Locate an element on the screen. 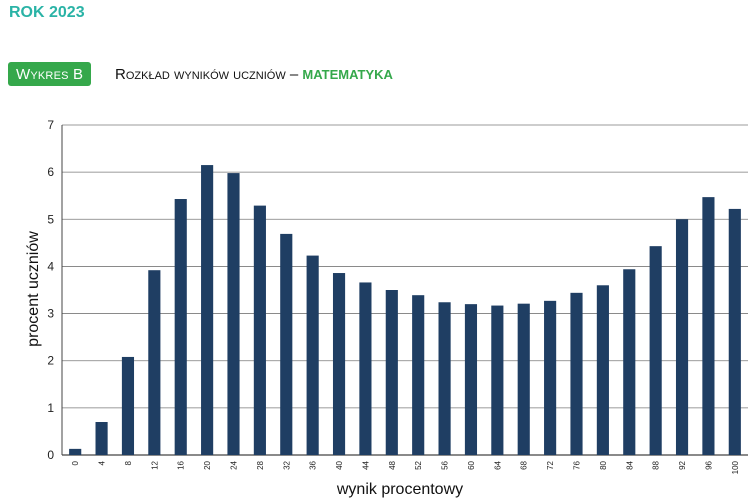 The height and width of the screenshot is (499, 756). x-tick-label: 60 is located at coordinates (471, 464).